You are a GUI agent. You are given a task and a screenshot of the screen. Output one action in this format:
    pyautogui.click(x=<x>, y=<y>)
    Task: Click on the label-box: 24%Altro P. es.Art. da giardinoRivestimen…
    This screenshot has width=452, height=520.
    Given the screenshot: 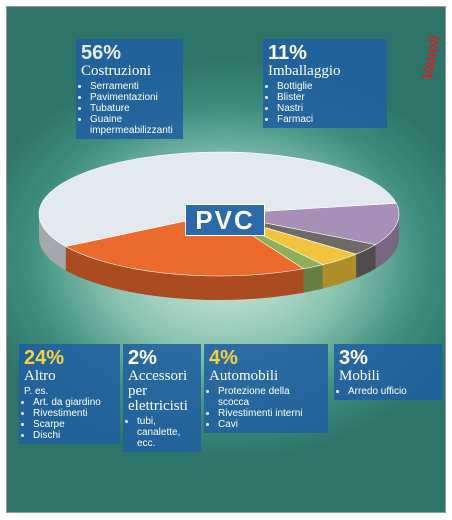 What is the action you would take?
    pyautogui.click(x=69, y=394)
    